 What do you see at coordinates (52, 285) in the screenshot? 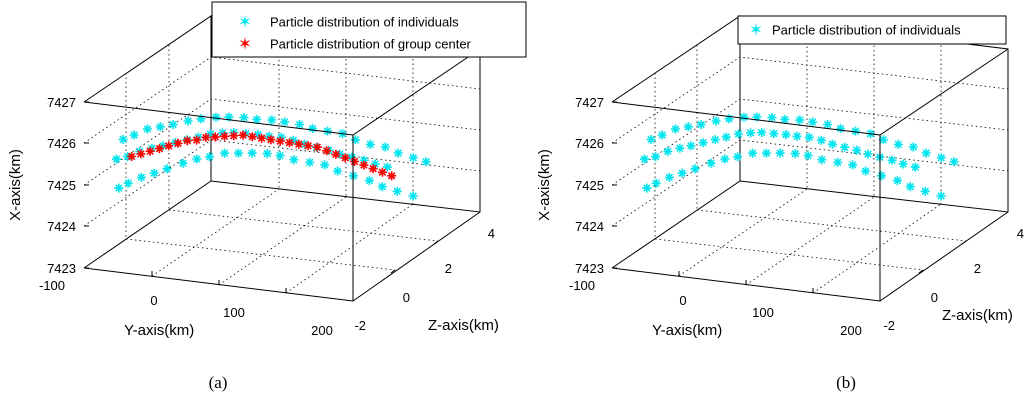
I see `tick-label: -100` at bounding box center [52, 285].